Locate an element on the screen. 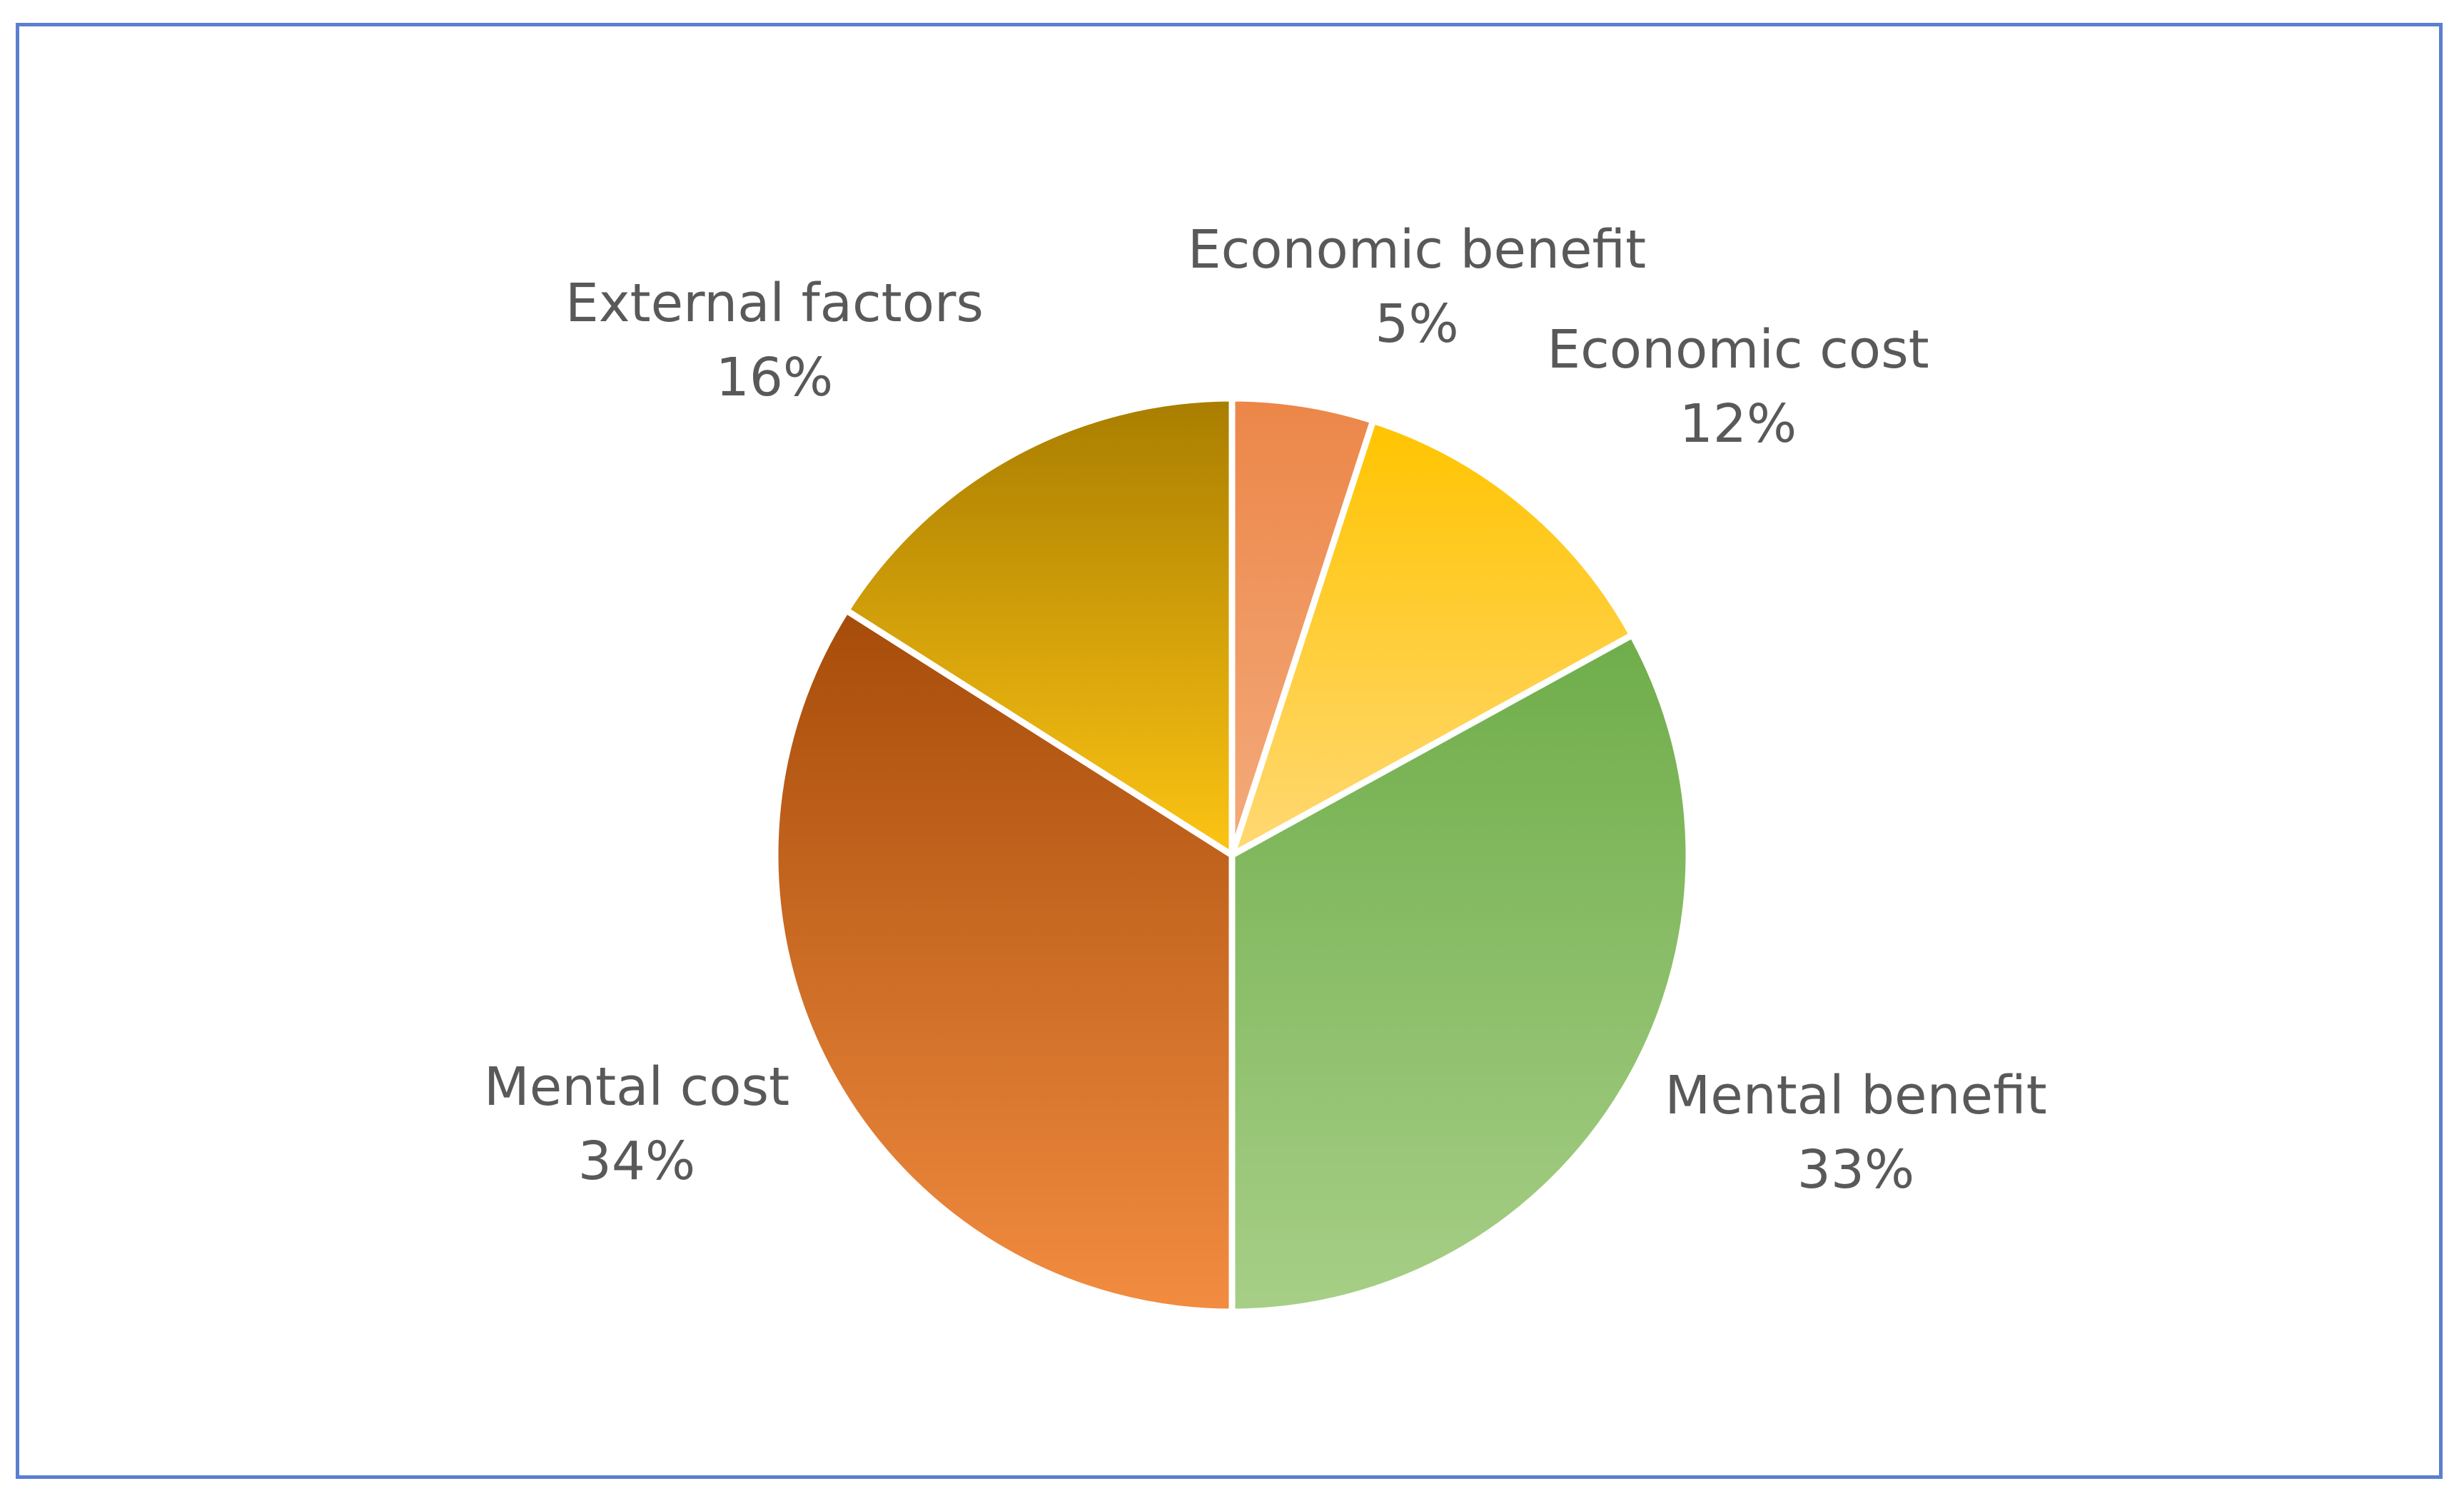 This screenshot has width=2464, height=1511. label-external-factors: External factors is located at coordinates (774, 303).